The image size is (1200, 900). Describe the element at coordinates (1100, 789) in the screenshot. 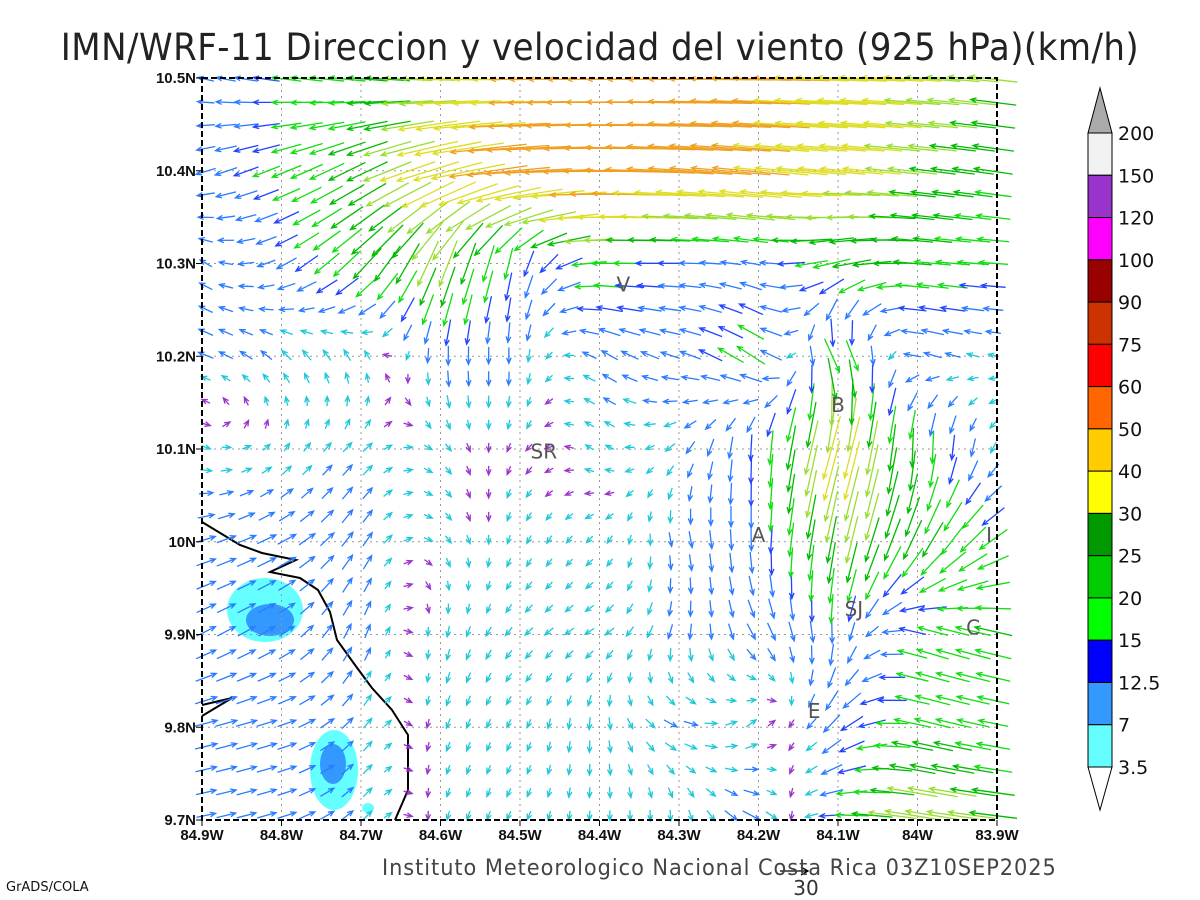

I see `colorbar-min-triangle` at that location.